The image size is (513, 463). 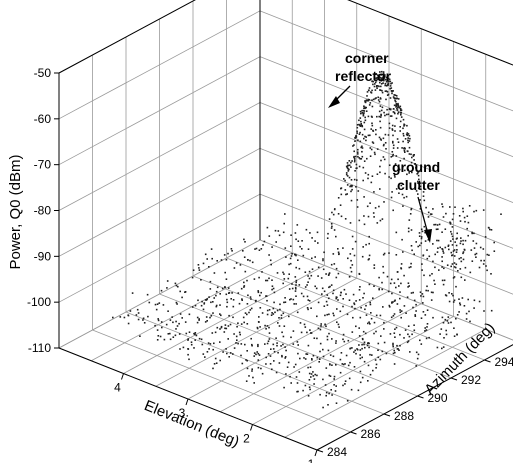 I want to click on annotation-corner-reflector: corner reflector, so click(x=360, y=79).